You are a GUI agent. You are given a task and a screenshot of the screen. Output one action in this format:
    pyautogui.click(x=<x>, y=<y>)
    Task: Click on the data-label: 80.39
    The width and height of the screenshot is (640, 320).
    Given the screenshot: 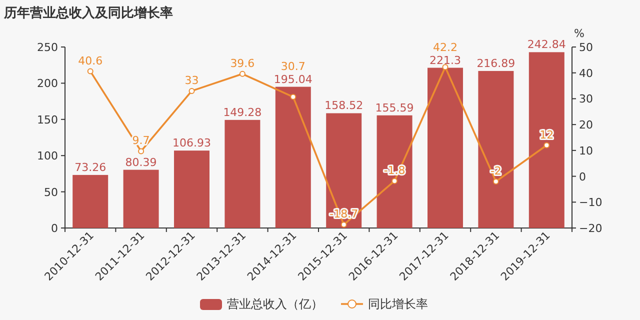 What is the action you would take?
    pyautogui.click(x=141, y=162)
    